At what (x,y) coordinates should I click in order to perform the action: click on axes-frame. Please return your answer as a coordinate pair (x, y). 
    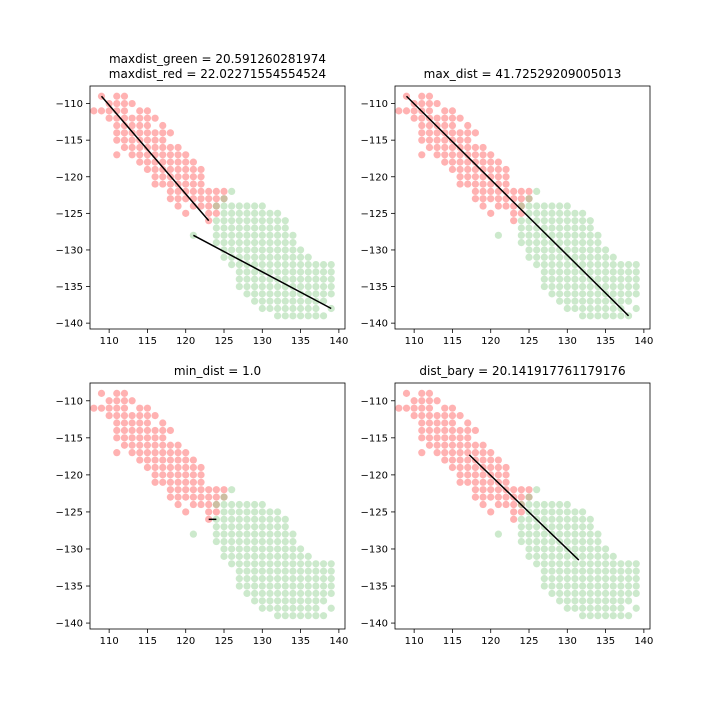
    Looking at the image, I should click on (217, 506).